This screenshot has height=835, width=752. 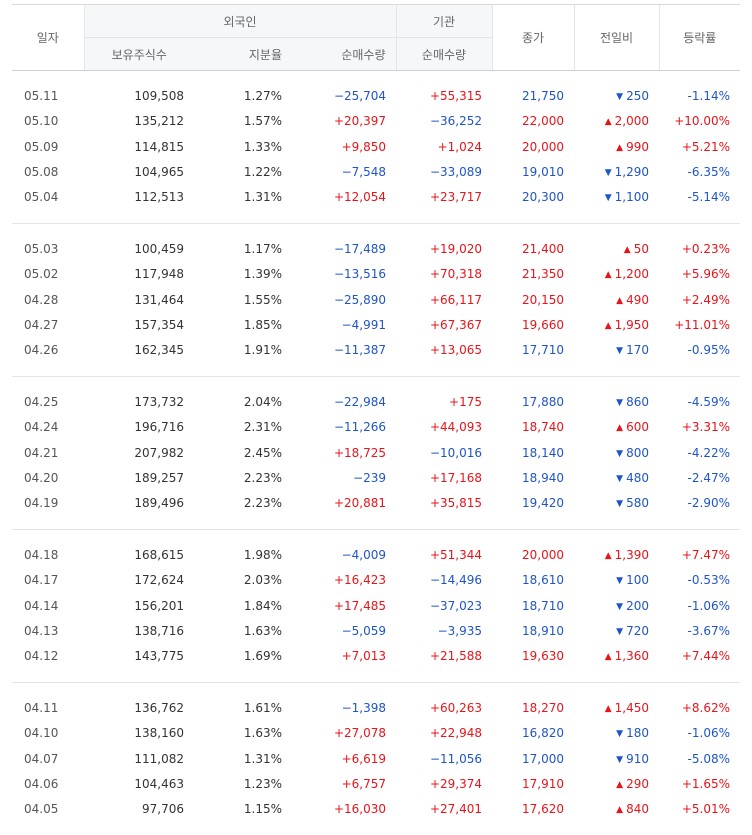 What do you see at coordinates (376, 682) in the screenshot?
I see `group-divider` at bounding box center [376, 682].